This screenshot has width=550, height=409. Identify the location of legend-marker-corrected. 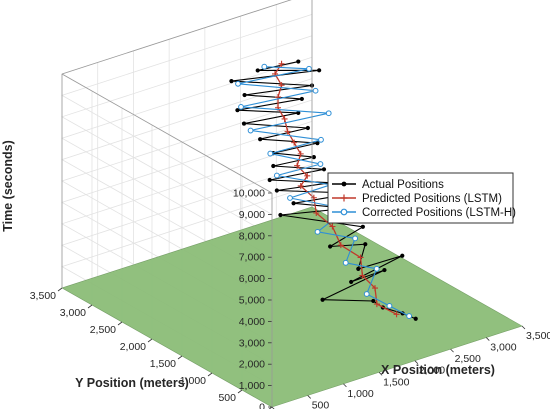
(344, 212).